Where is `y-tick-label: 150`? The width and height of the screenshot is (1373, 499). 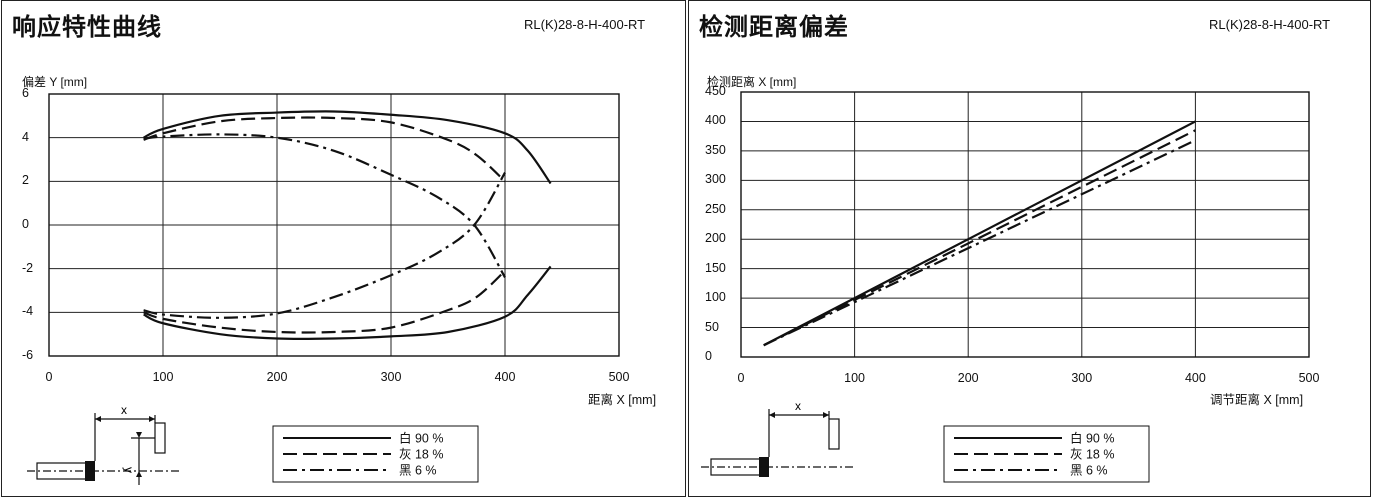 y-tick-label: 150 is located at coordinates (715, 267).